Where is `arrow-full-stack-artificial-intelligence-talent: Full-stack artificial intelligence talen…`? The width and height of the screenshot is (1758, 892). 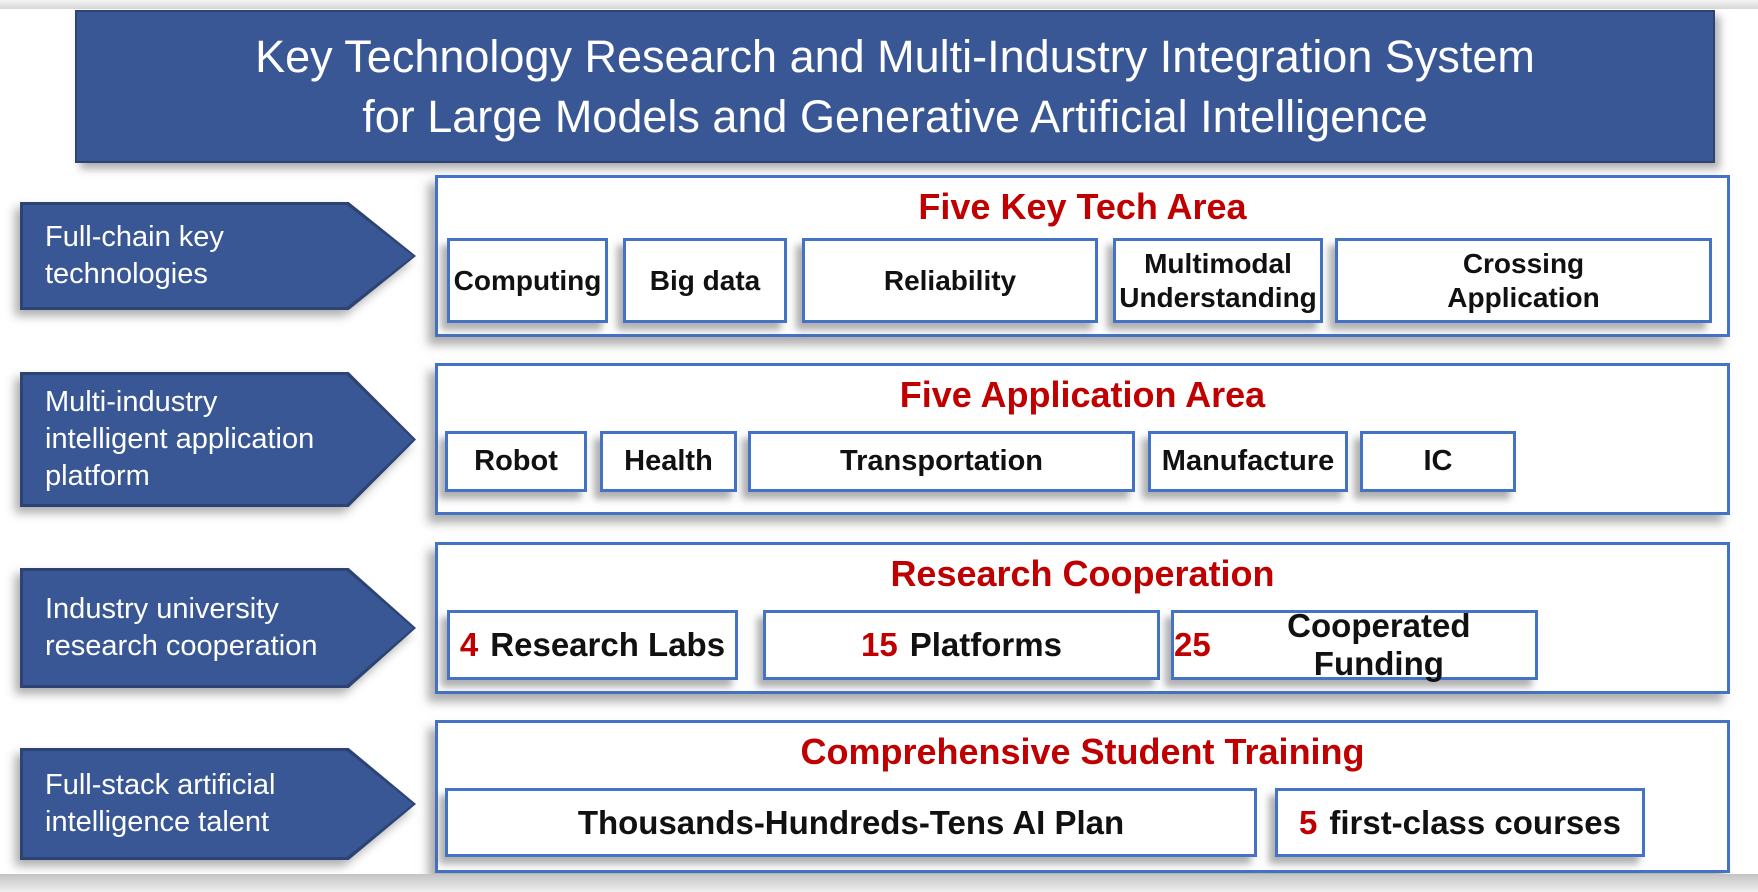 arrow-full-stack-artificial-intelligence-talent: Full-stack artificial intelligence talen… is located at coordinates (218, 804).